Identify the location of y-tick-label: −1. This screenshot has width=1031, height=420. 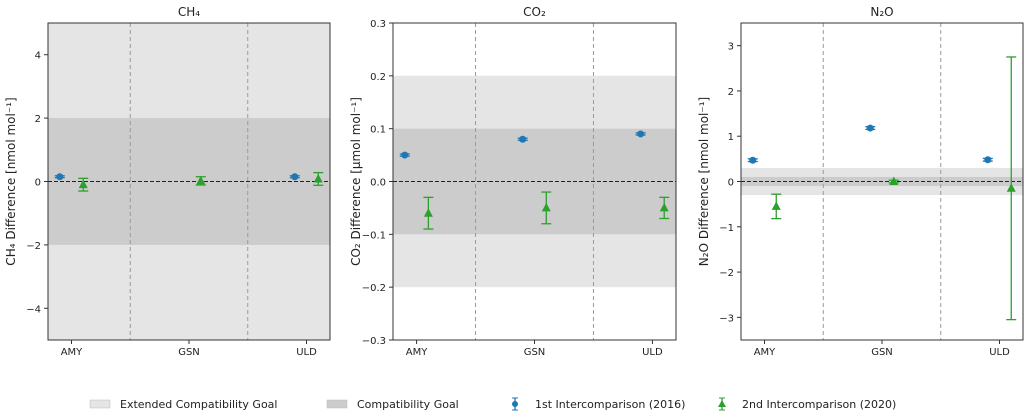
(726, 228).